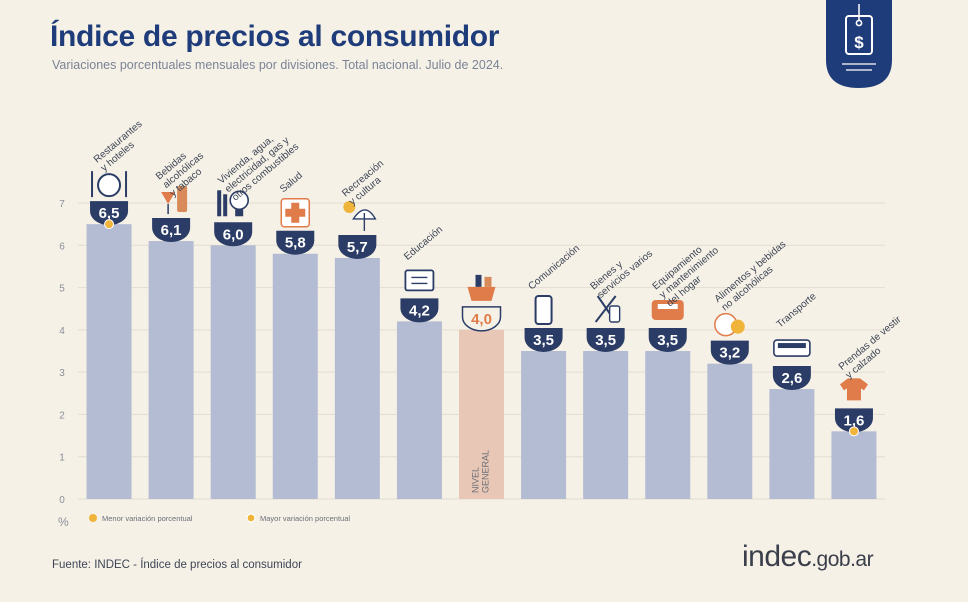  I want to click on bar-group: 1,6 Prendas de vestiry calzado, so click(871, 406).